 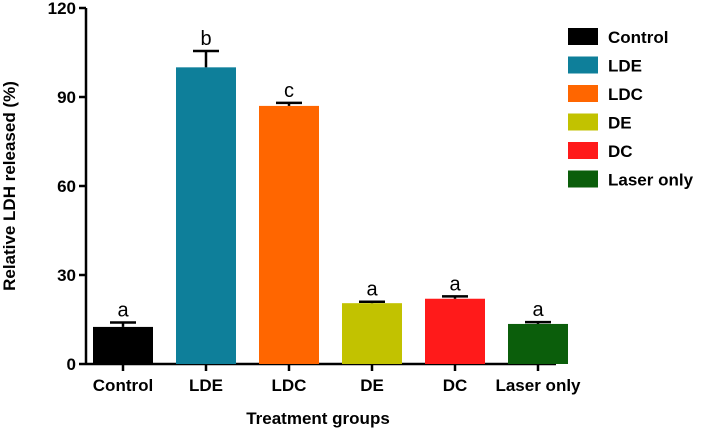 I want to click on bar-de, so click(x=372, y=333).